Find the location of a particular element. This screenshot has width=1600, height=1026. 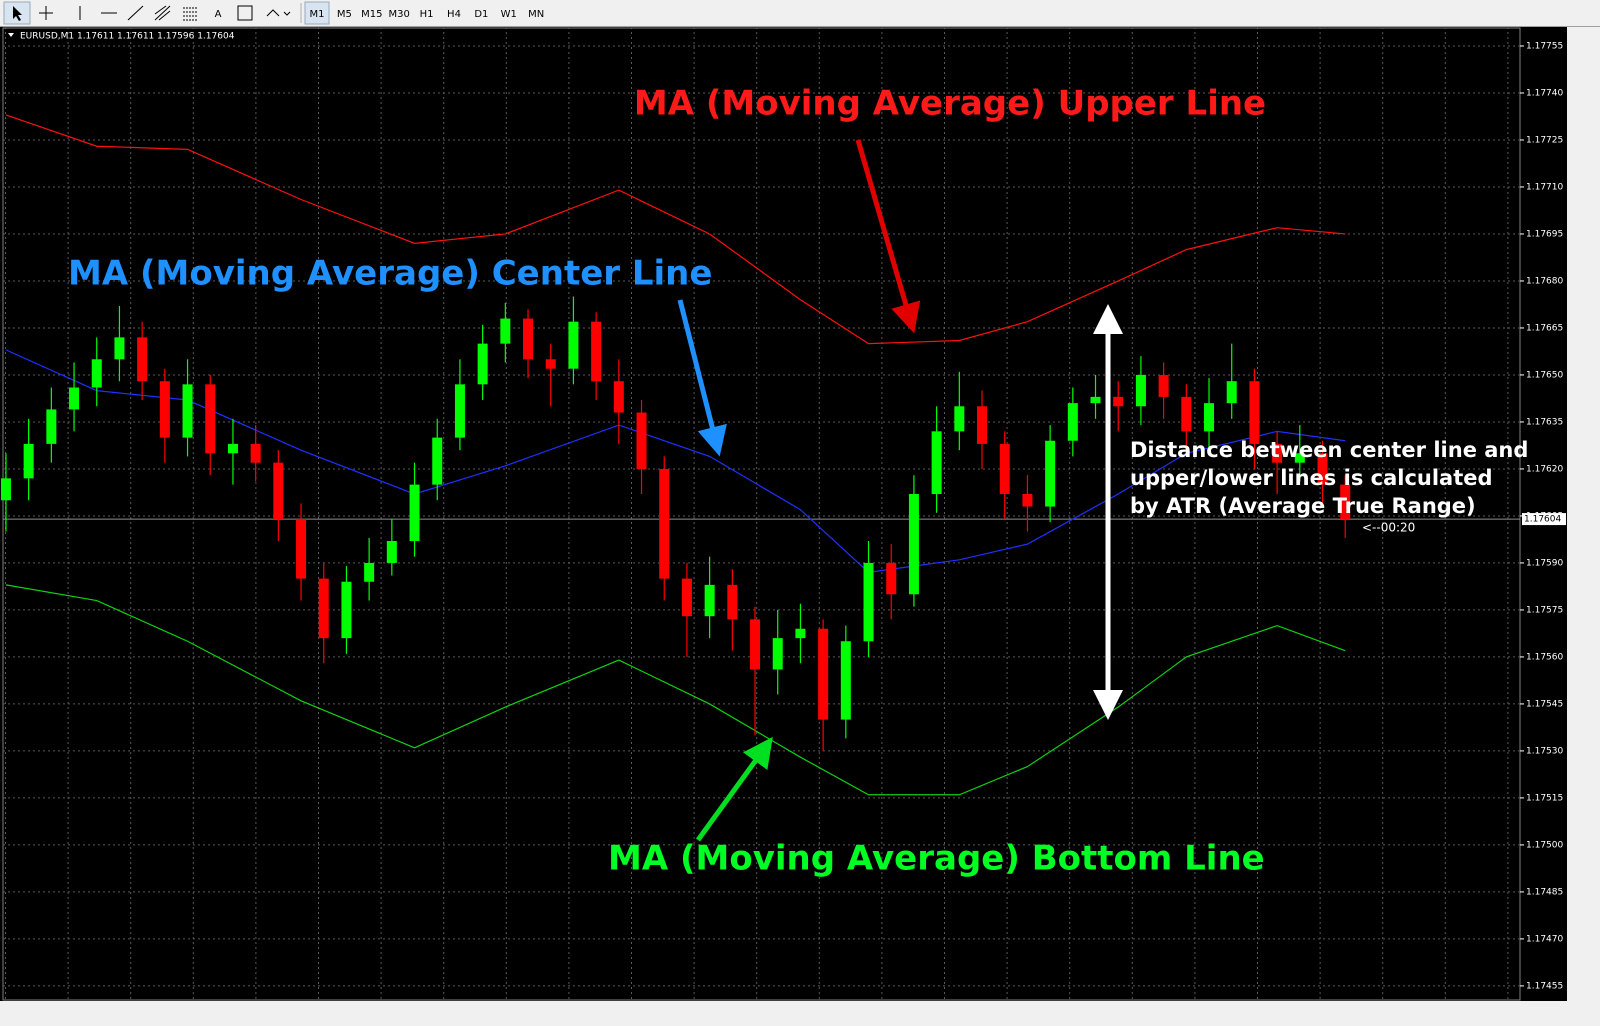

y-tick-label: 1.17530 is located at coordinates (1544, 751).